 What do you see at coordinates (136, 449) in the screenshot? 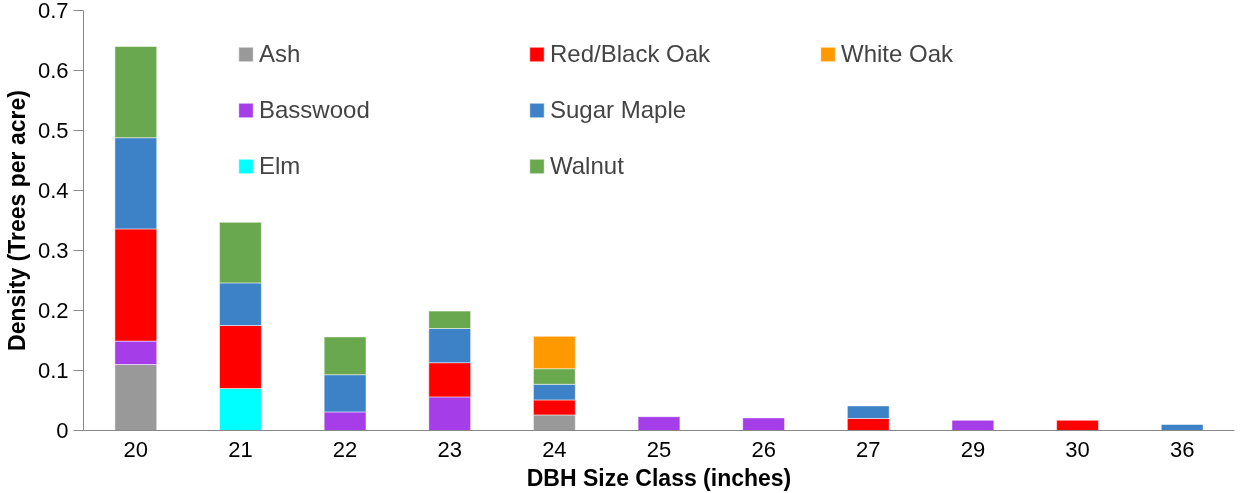
I see `x-tick-label: 20` at bounding box center [136, 449].